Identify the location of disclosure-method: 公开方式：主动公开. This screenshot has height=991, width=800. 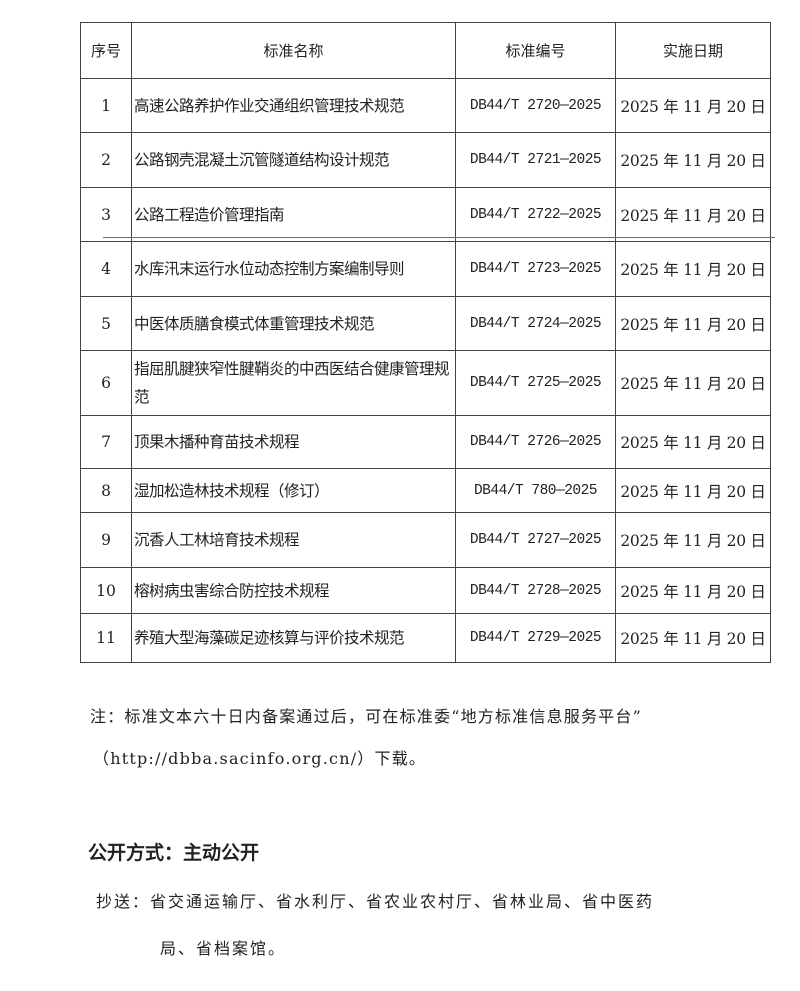
(174, 853).